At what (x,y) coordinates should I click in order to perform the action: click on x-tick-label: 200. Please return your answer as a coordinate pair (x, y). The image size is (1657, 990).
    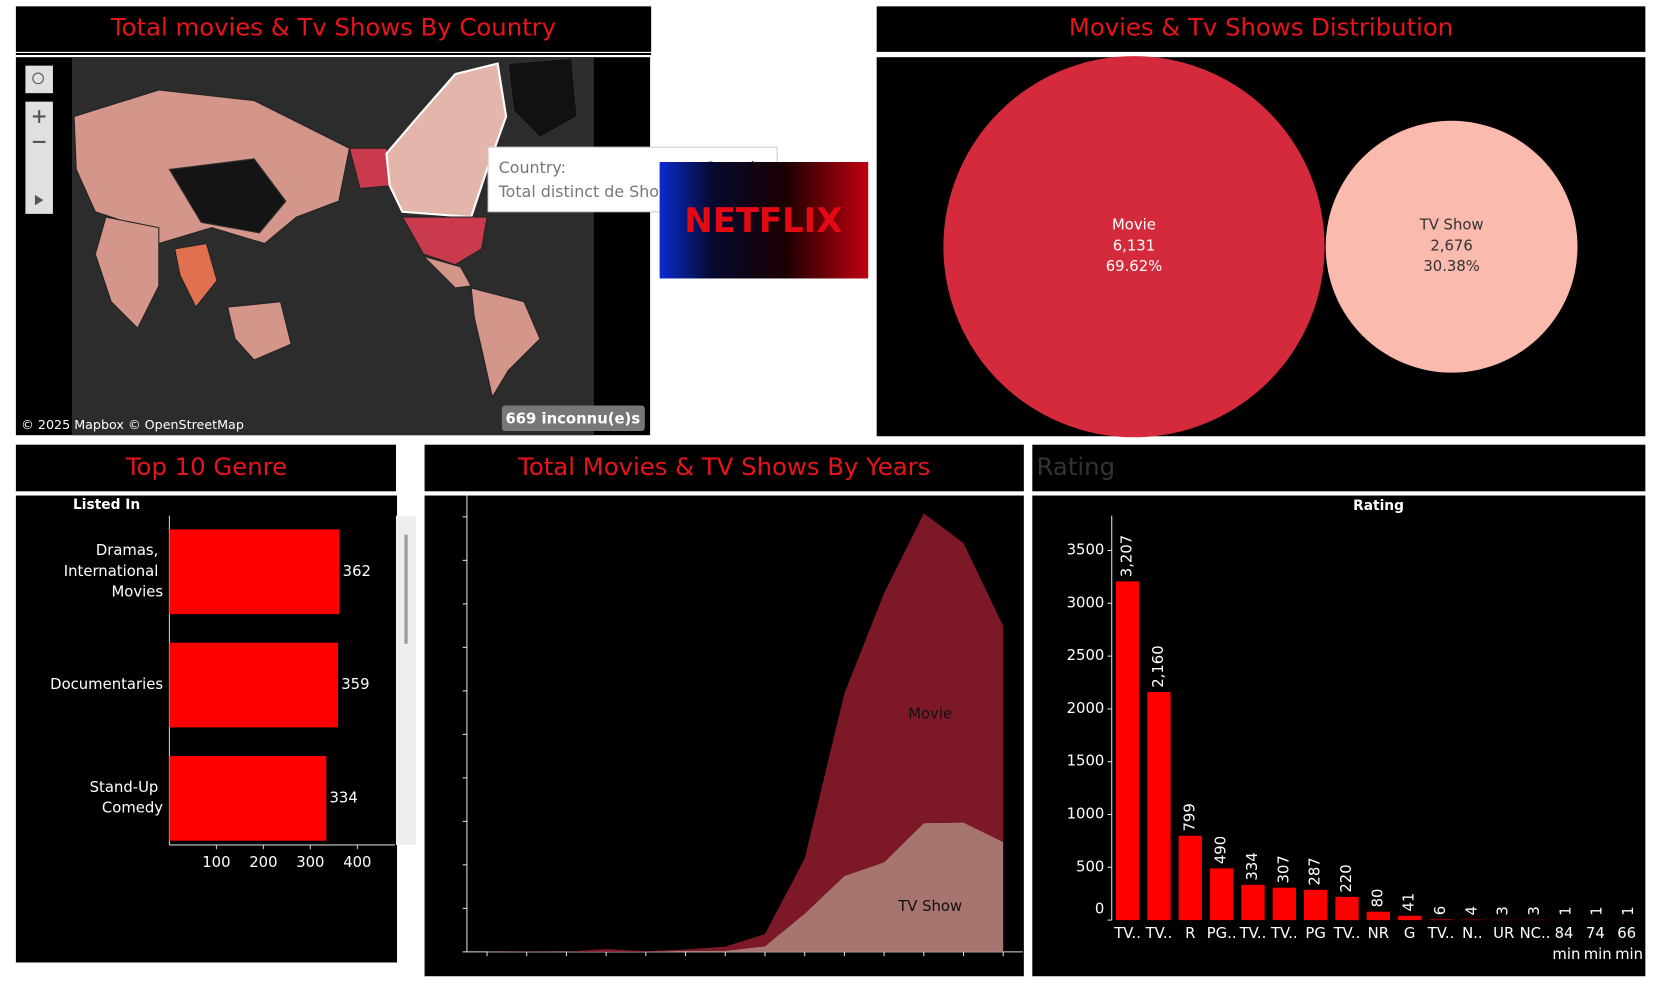
    Looking at the image, I should click on (263, 862).